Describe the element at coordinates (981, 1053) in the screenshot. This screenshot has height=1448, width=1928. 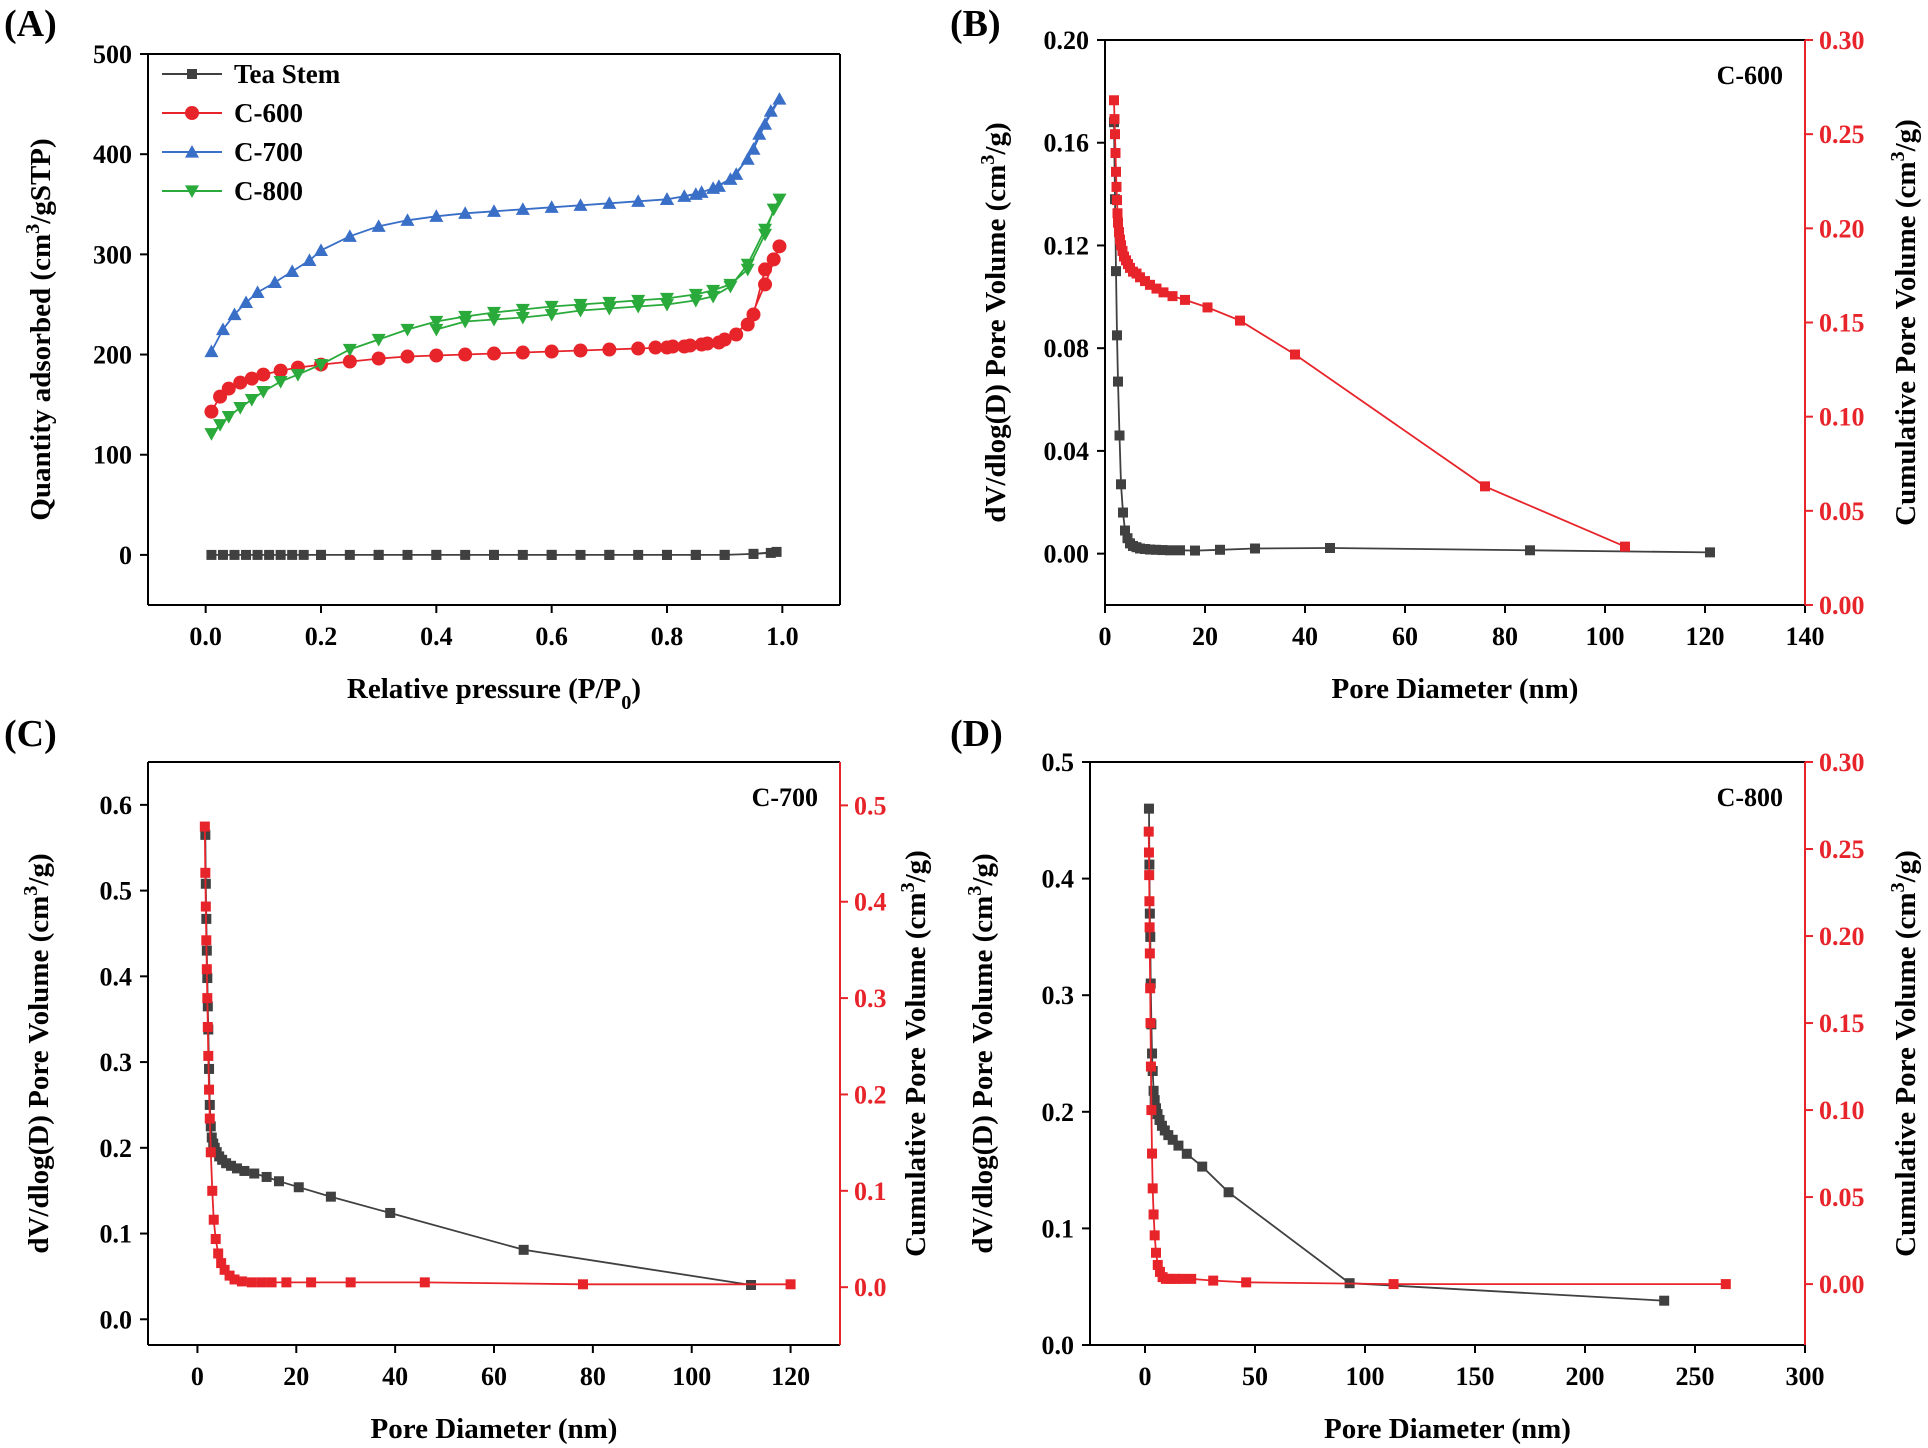
I see `y-axis-label: dV/dlog(D) Pore Volume (cm3/g)` at that location.